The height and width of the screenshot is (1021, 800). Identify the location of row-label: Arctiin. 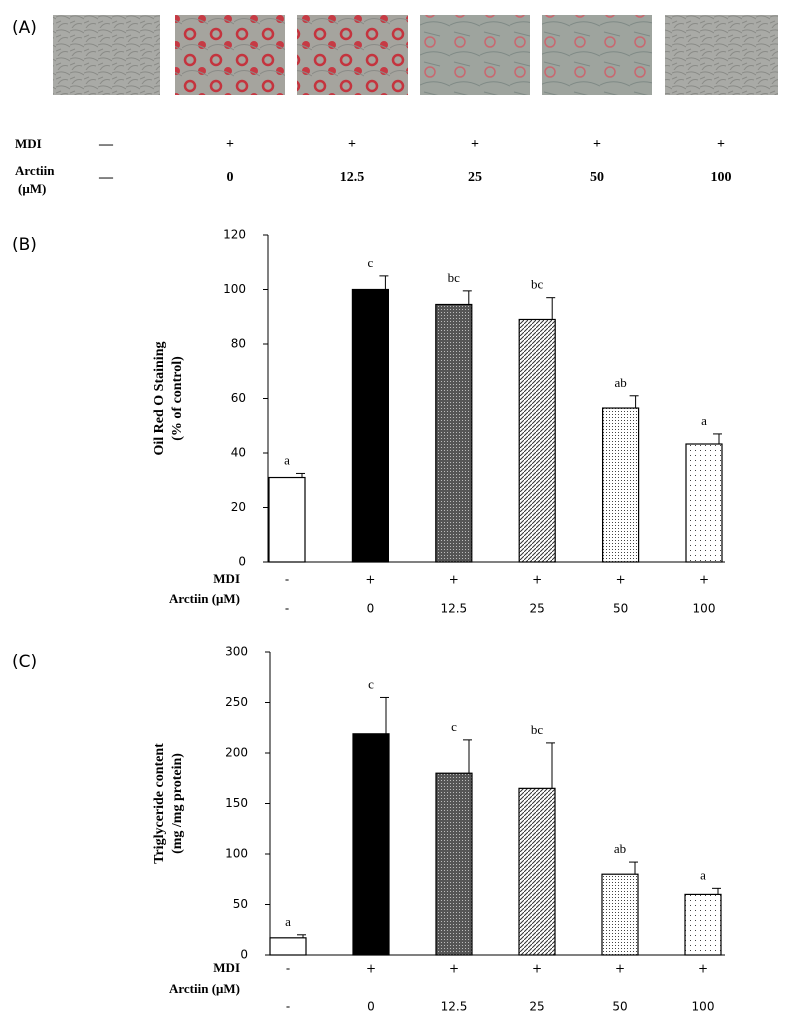
(35, 170).